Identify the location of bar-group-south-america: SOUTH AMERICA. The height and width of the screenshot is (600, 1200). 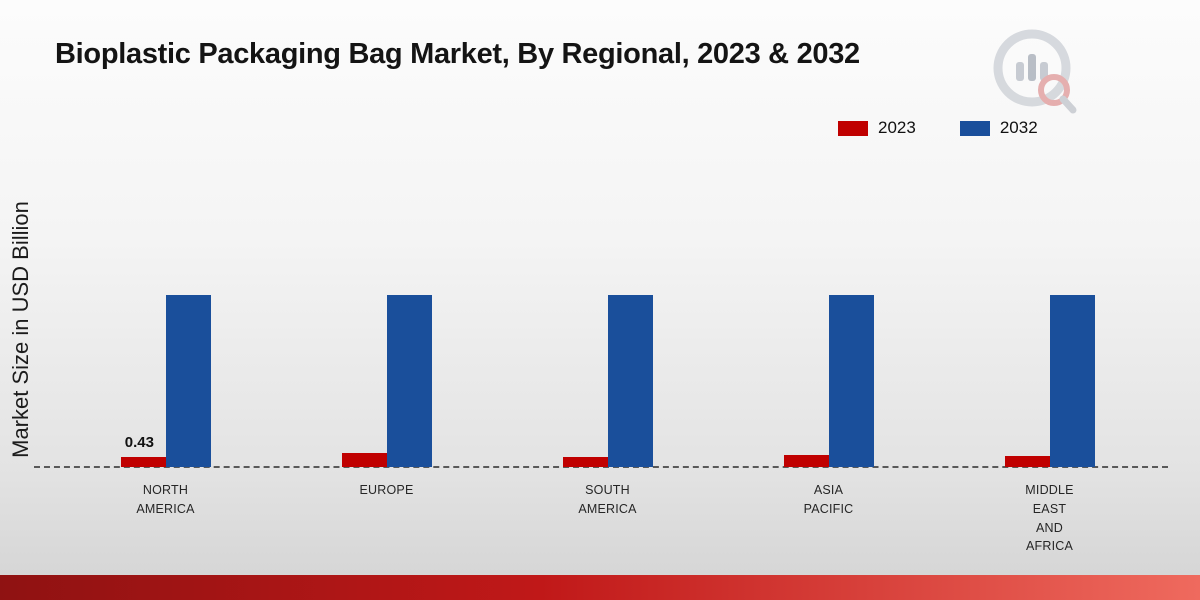
(607, 300).